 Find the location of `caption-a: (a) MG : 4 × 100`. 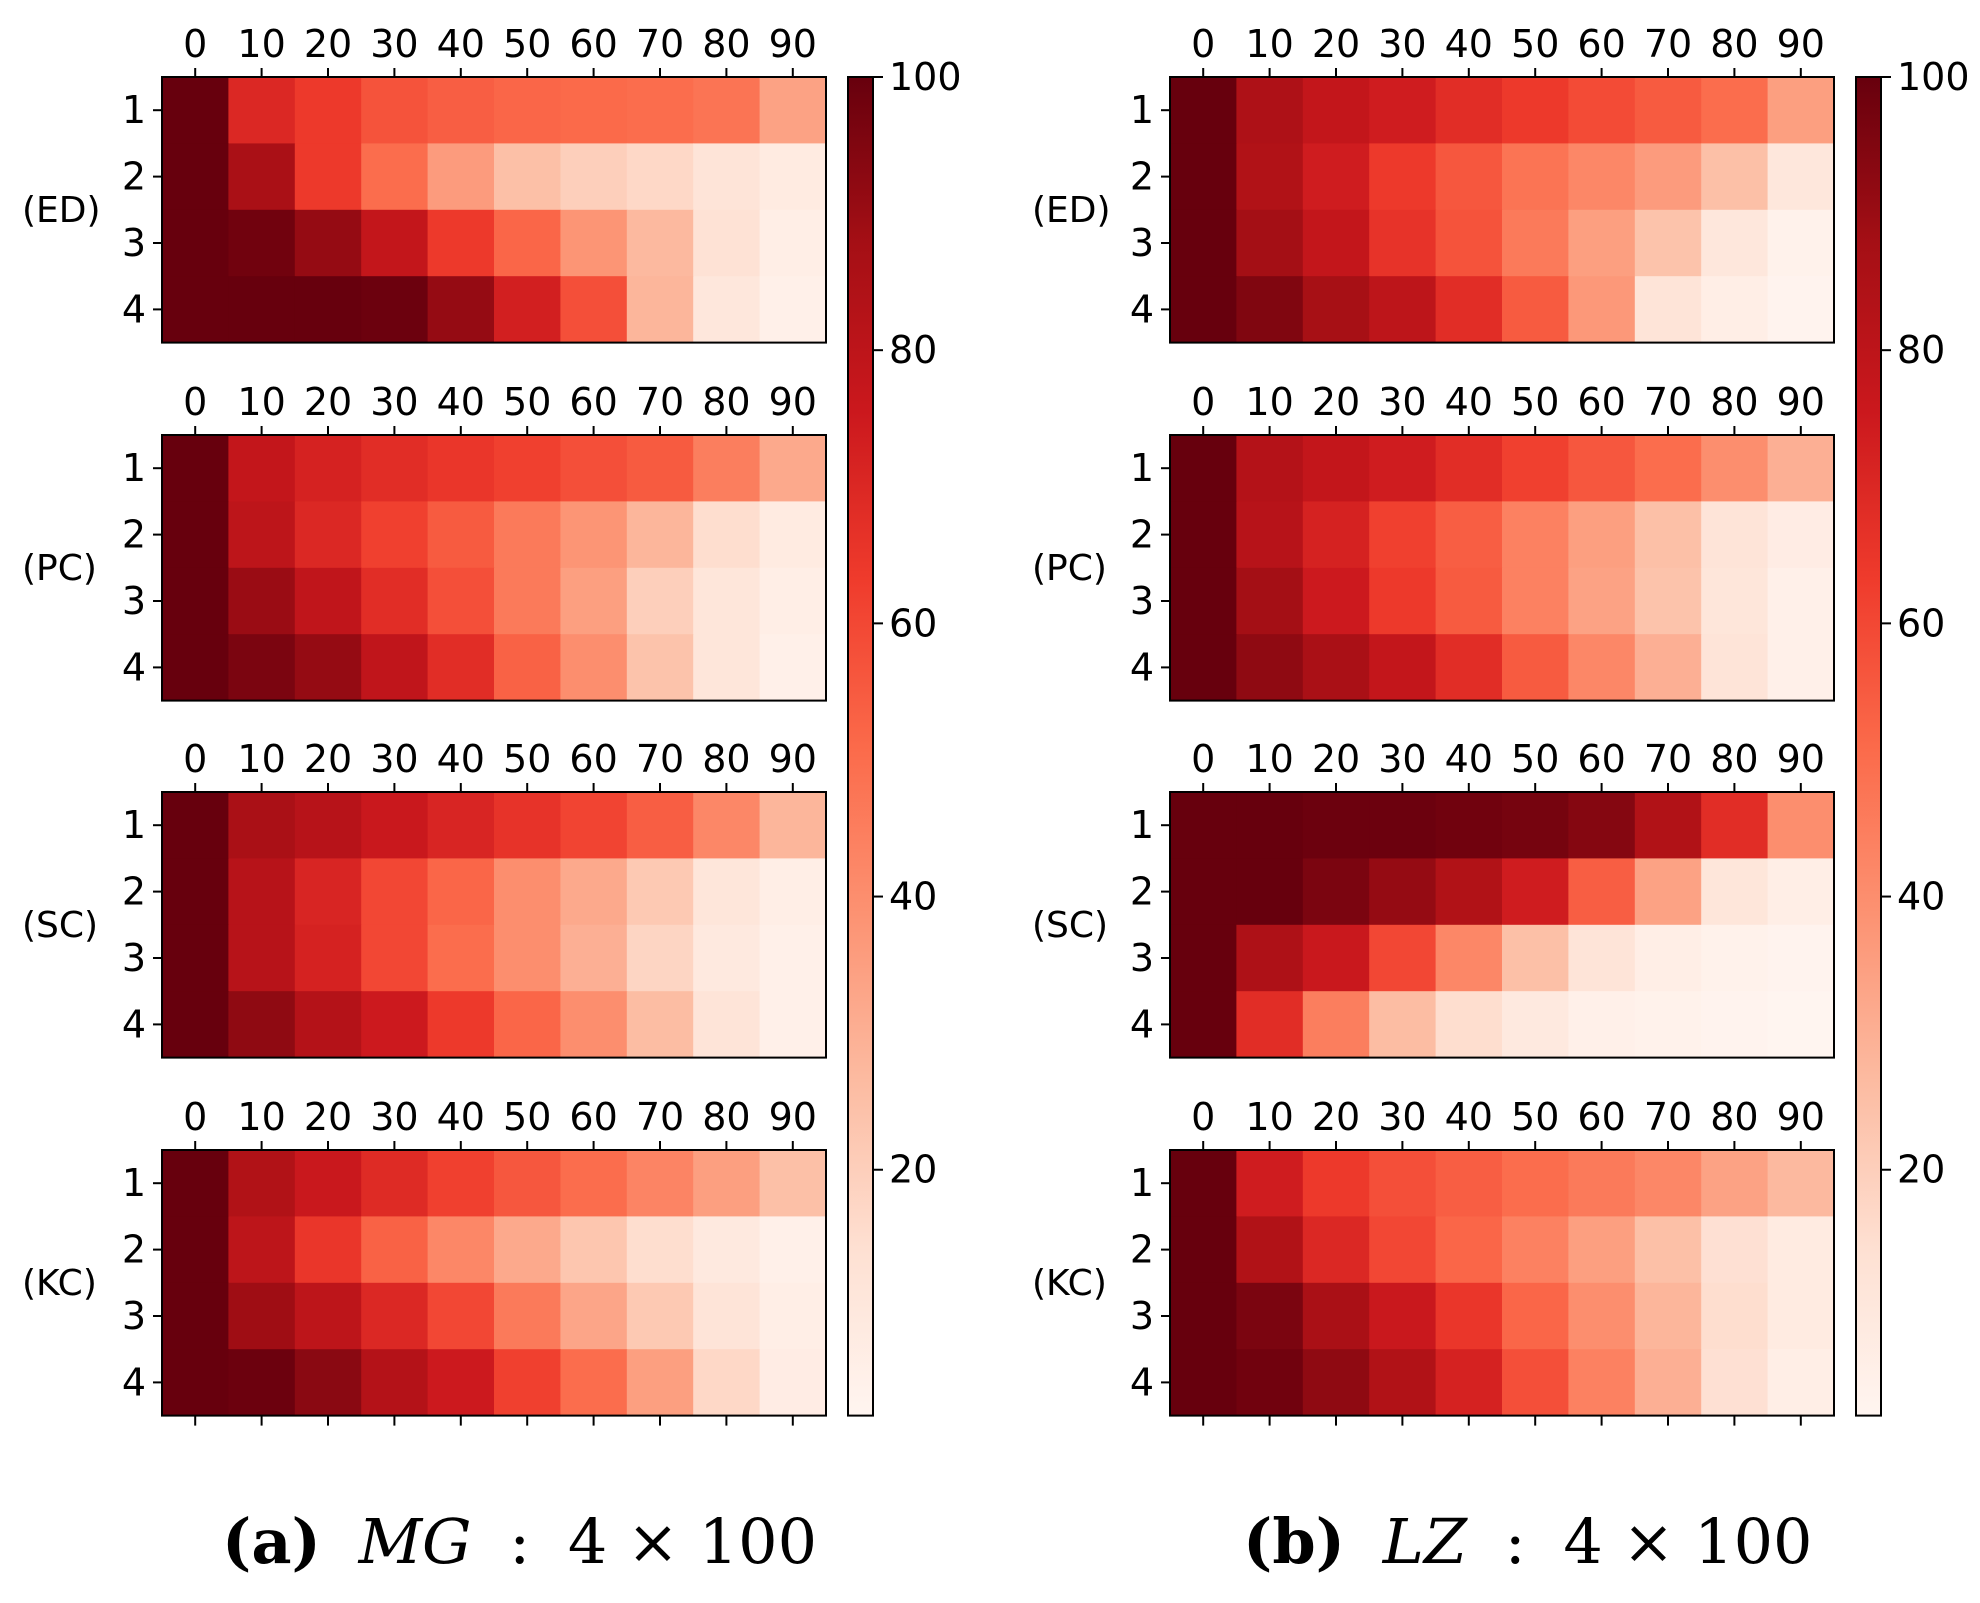

caption-a: (a) MG : 4 × 100 is located at coordinates (519, 1541).